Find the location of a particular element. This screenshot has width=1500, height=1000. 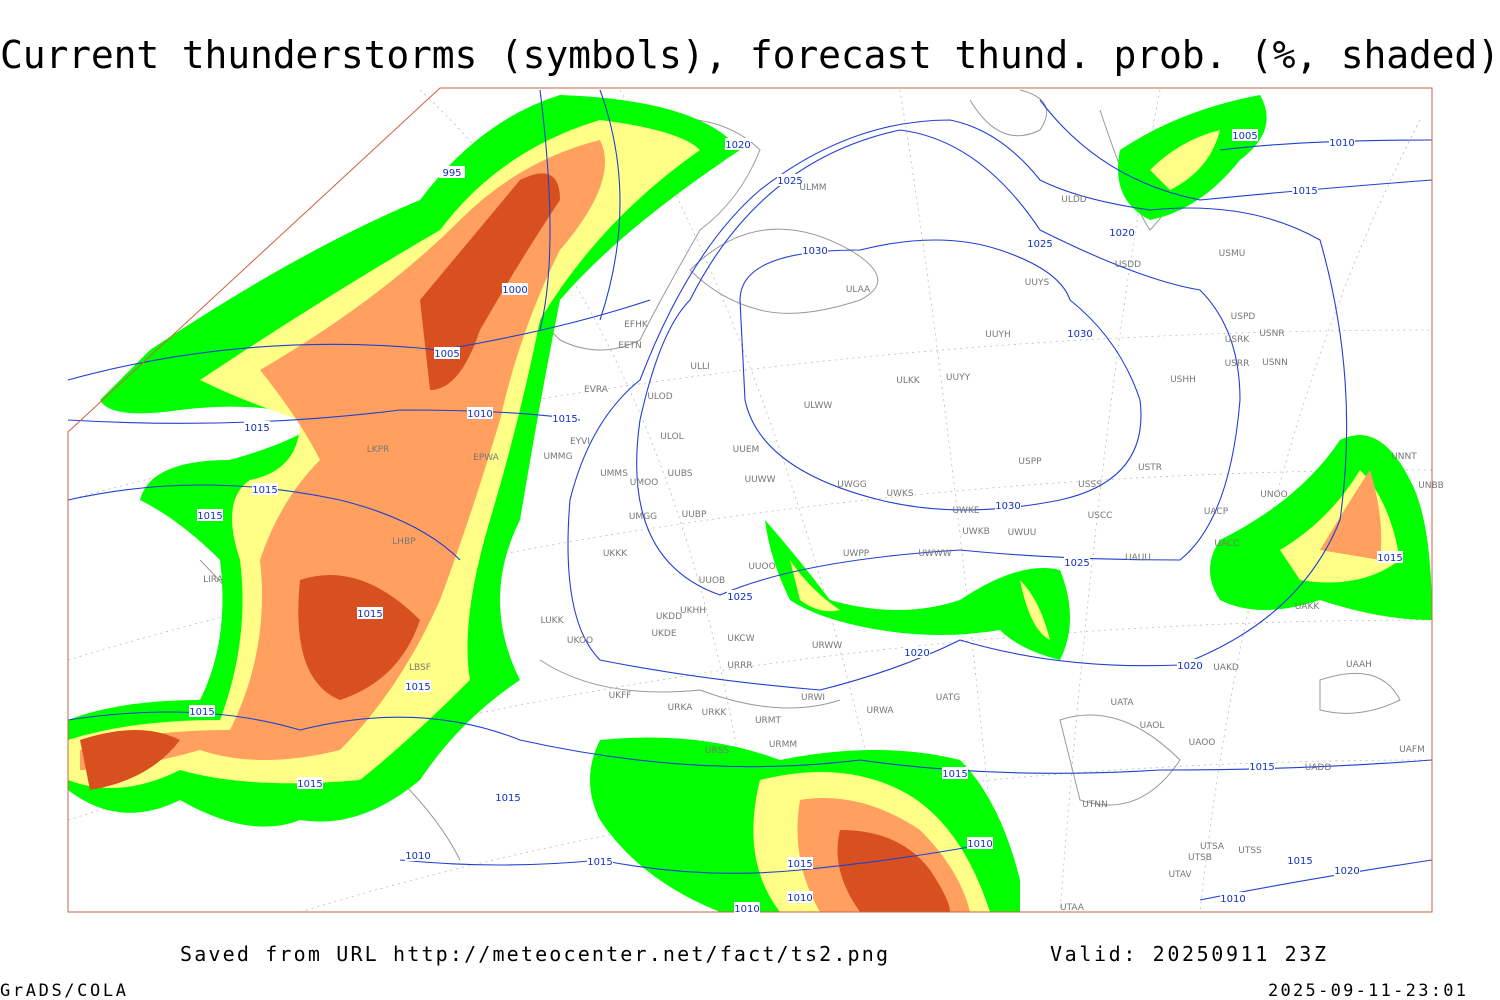

station-code: UTSB is located at coordinates (1200, 858).